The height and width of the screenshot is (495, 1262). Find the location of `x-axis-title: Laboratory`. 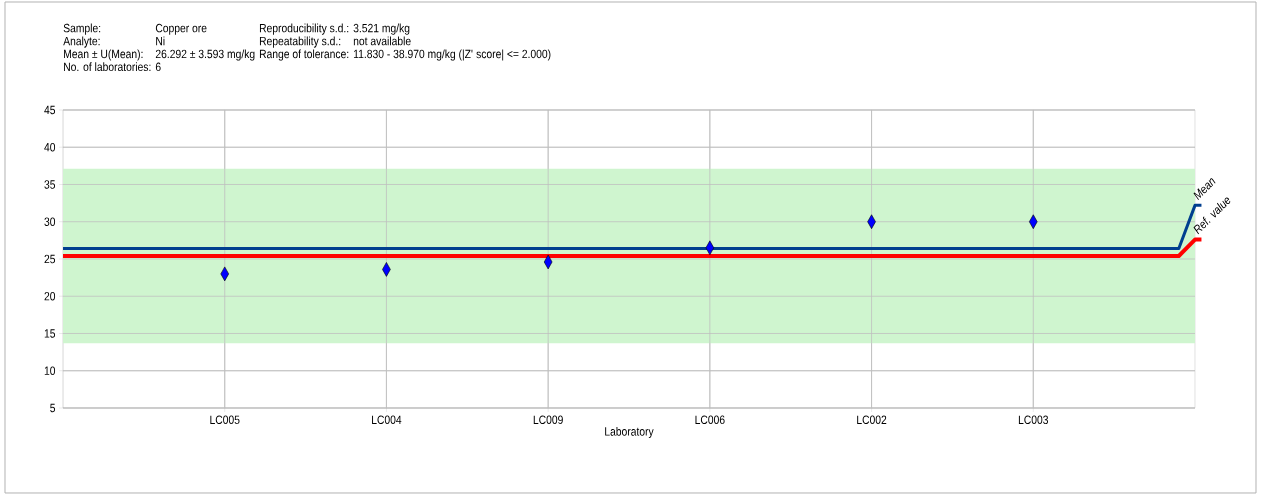

x-axis-title: Laboratory is located at coordinates (629, 432).